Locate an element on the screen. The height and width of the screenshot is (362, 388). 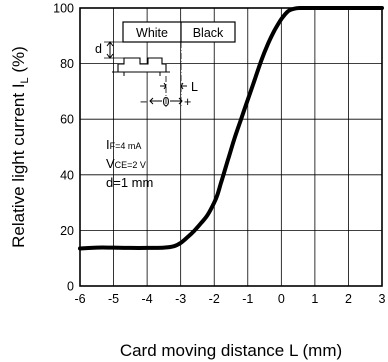
test-conditions: IF=4 mA VCE=2 V d=1 mm is located at coordinates (129, 163).